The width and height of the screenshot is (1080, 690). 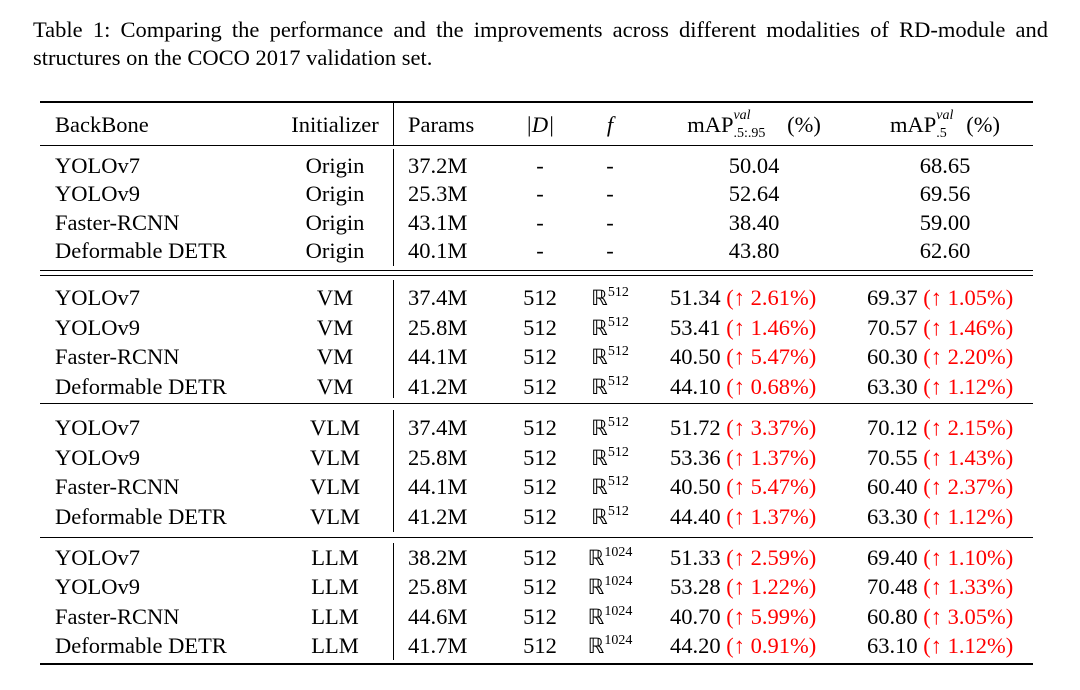 What do you see at coordinates (771, 645) in the screenshot?
I see `cell-map1-improvement: (↑ 0.91%)` at bounding box center [771, 645].